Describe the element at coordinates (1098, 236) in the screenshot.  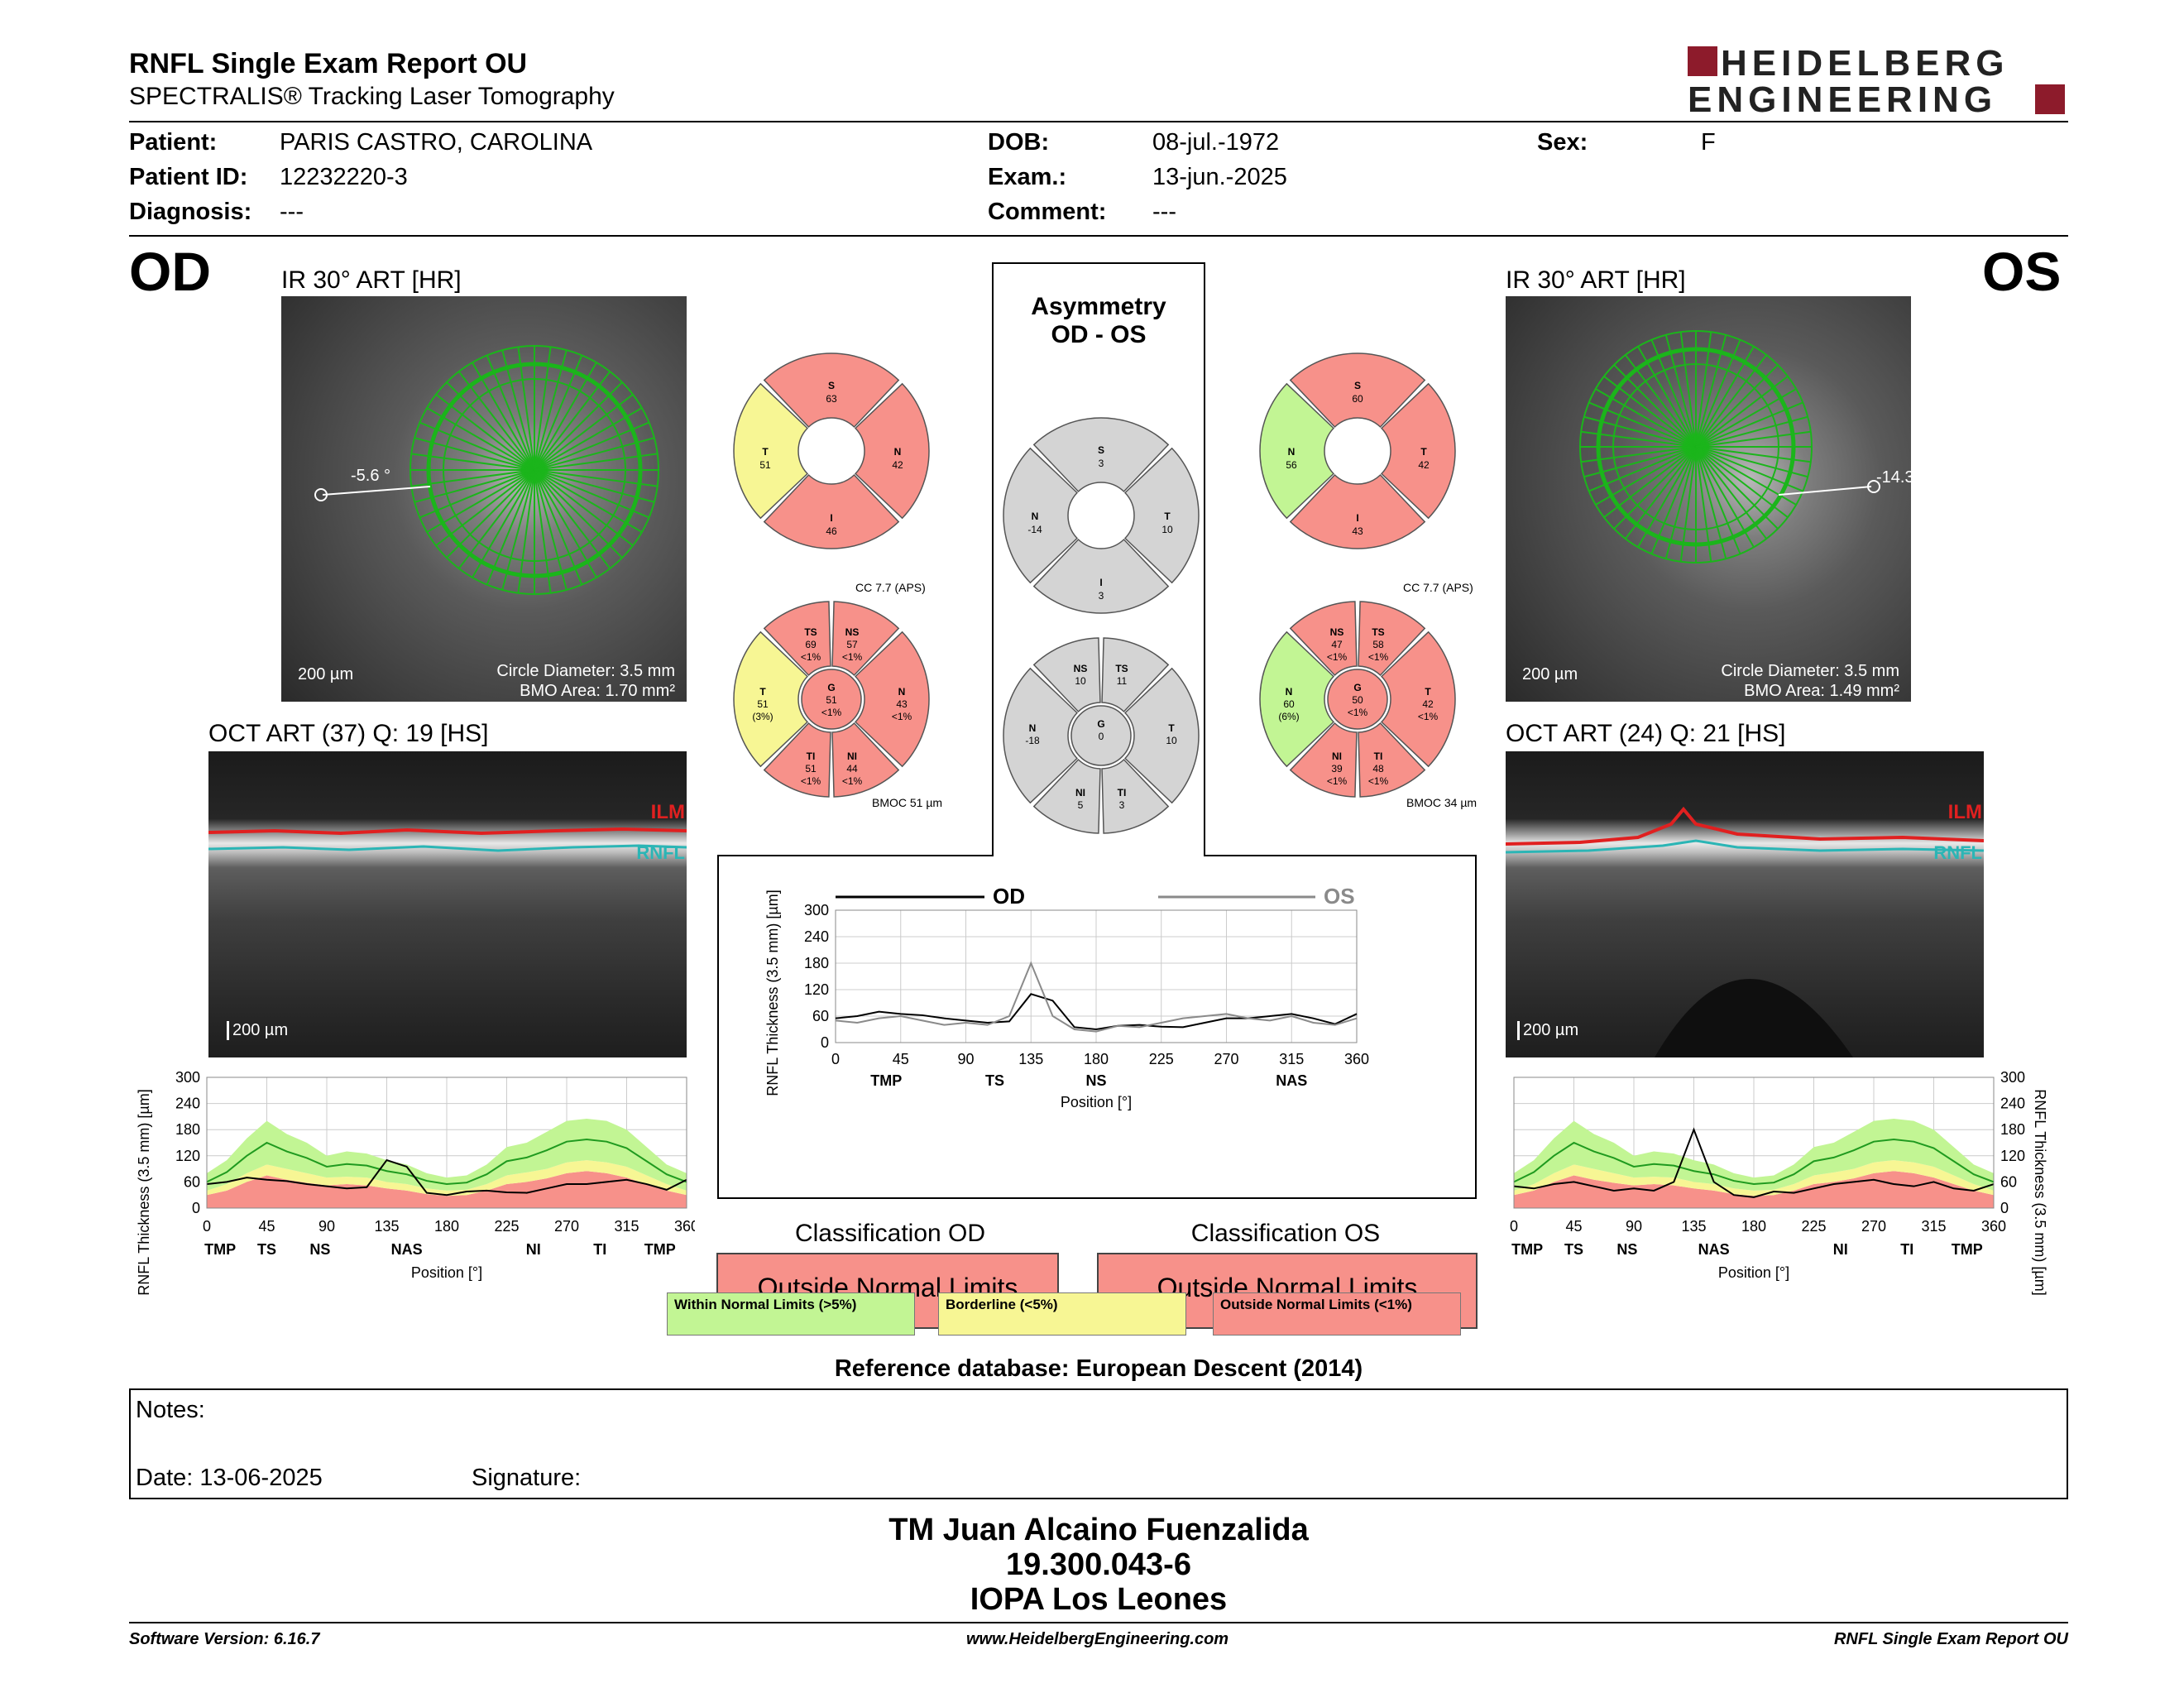
I see `patient-divider` at that location.